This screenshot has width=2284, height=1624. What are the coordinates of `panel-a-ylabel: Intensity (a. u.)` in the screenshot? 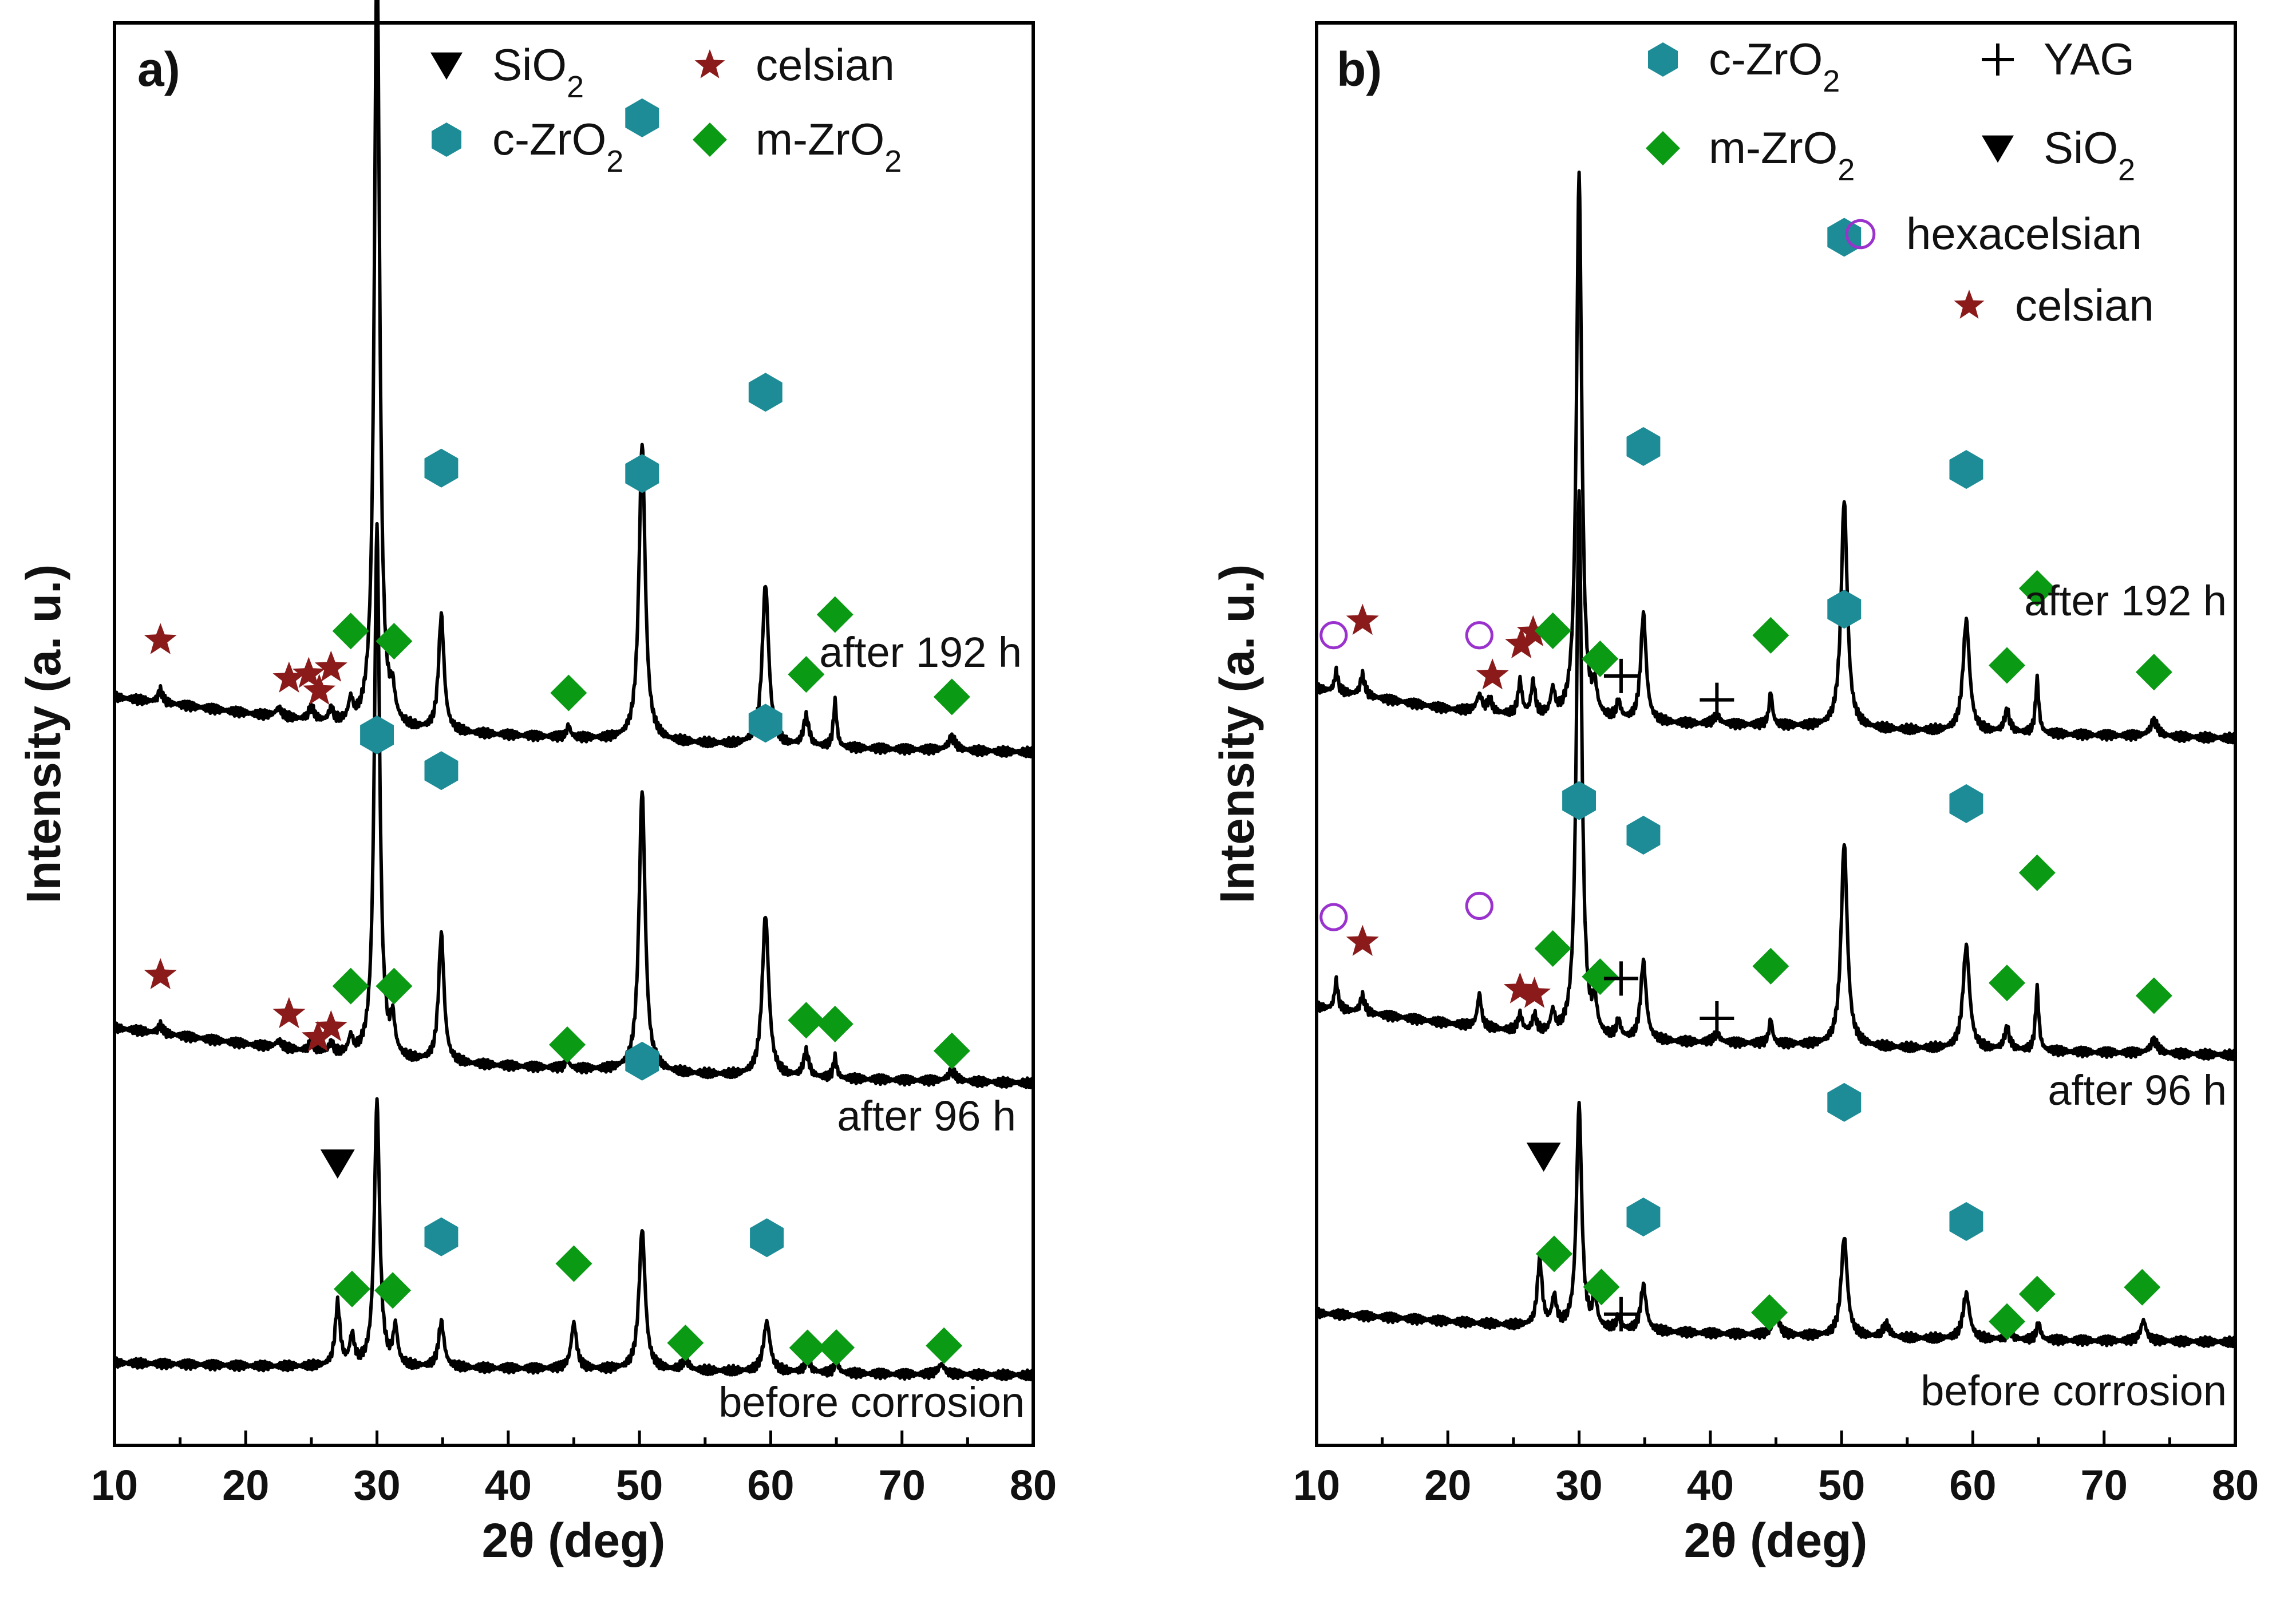 It's located at (44, 734).